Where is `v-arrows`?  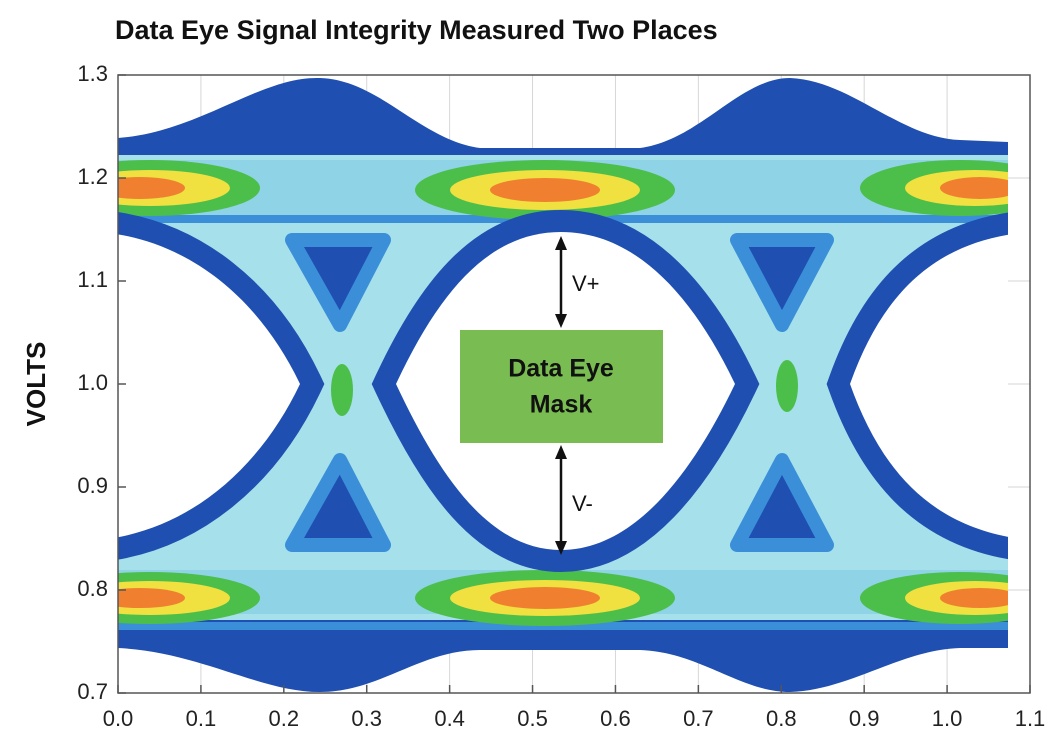 v-arrows is located at coordinates (561, 395).